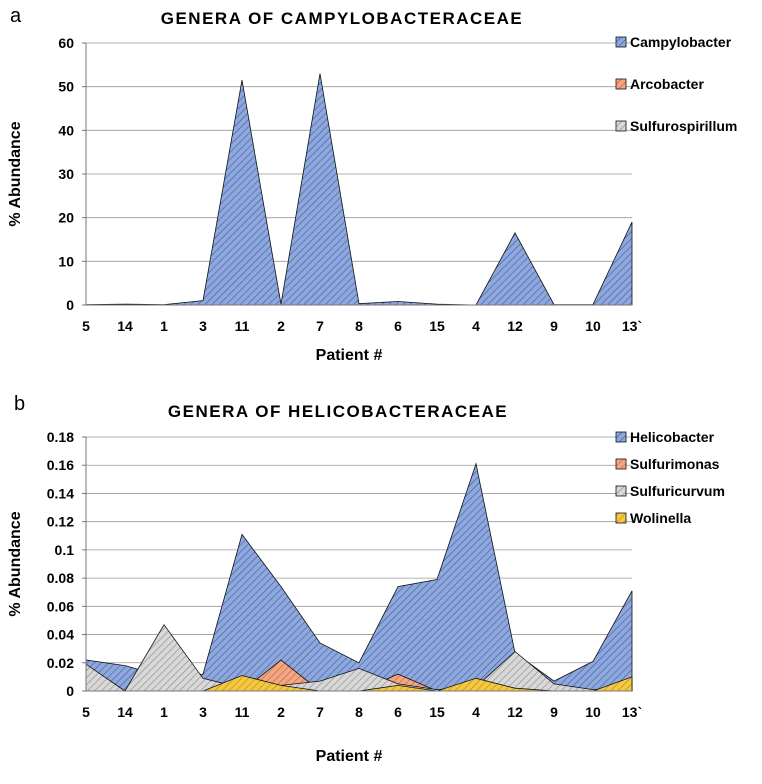  I want to click on chart-title: GENERA OF CAMPYLOBACTERACEAE, so click(342, 18).